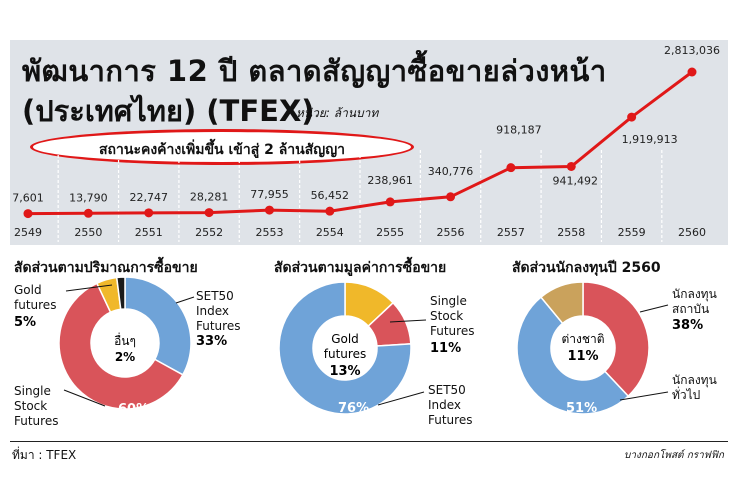  Describe the element at coordinates (451, 171) in the screenshot. I see `data-label: 340,776` at that location.